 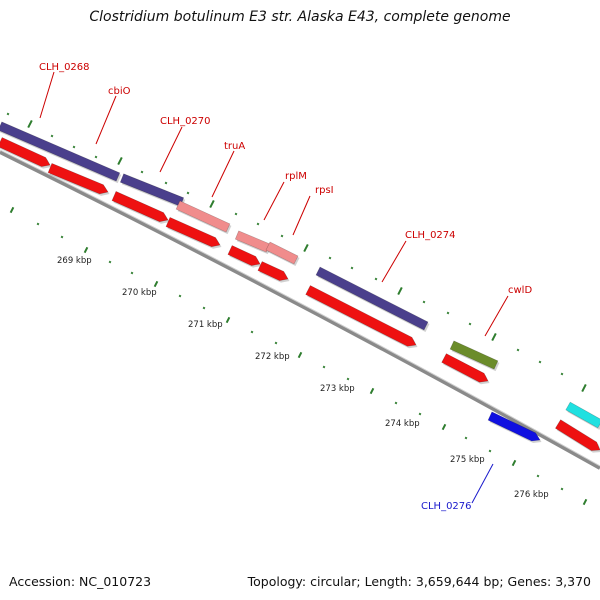 What do you see at coordinates (324, 190) in the screenshot?
I see `gene-label-rpsi: rpsI` at bounding box center [324, 190].